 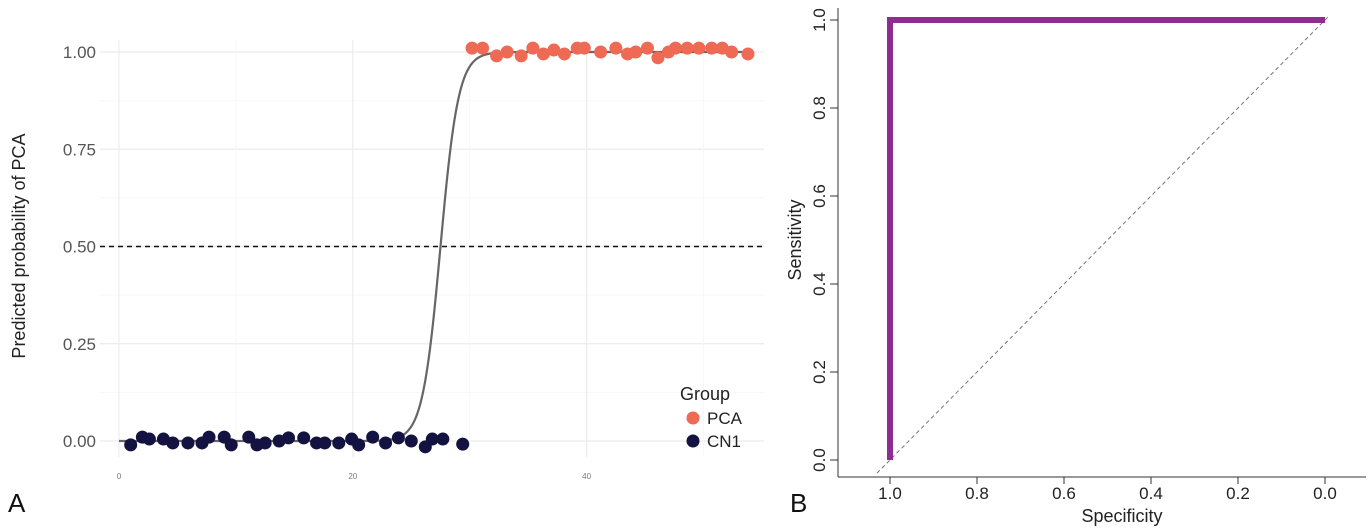 What do you see at coordinates (586, 476) in the screenshot?
I see `panel-a-x-tick-label-2: 40` at bounding box center [586, 476].